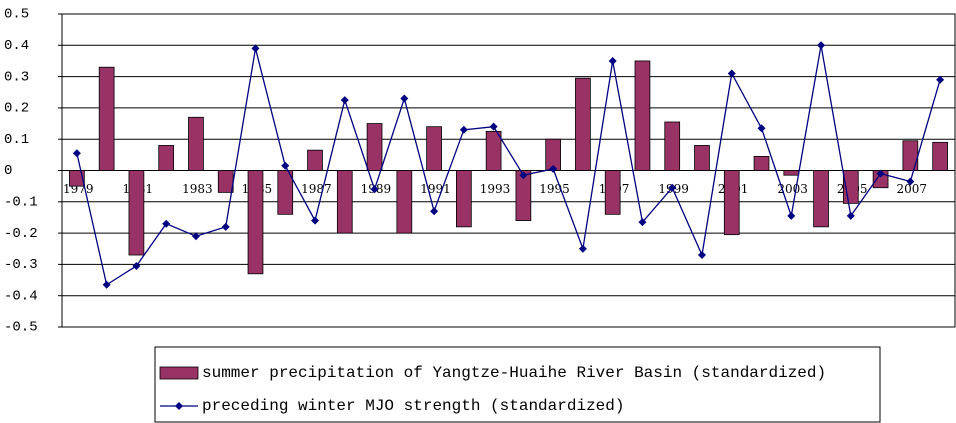 The height and width of the screenshot is (423, 956). Describe the element at coordinates (21, 296) in the screenshot. I see `y-tick-label: -0.4` at that location.